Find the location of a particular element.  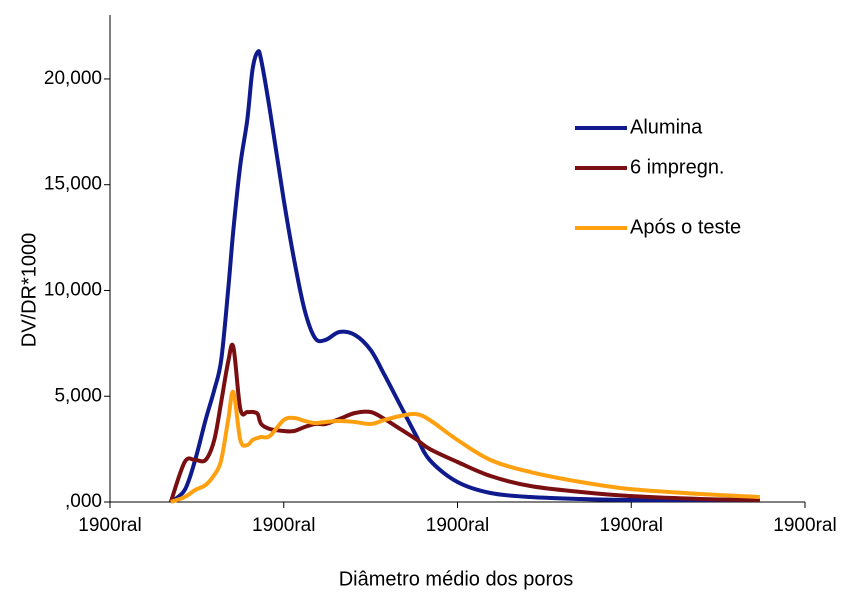

y-tick-label: 20,000 is located at coordinates (73, 78).